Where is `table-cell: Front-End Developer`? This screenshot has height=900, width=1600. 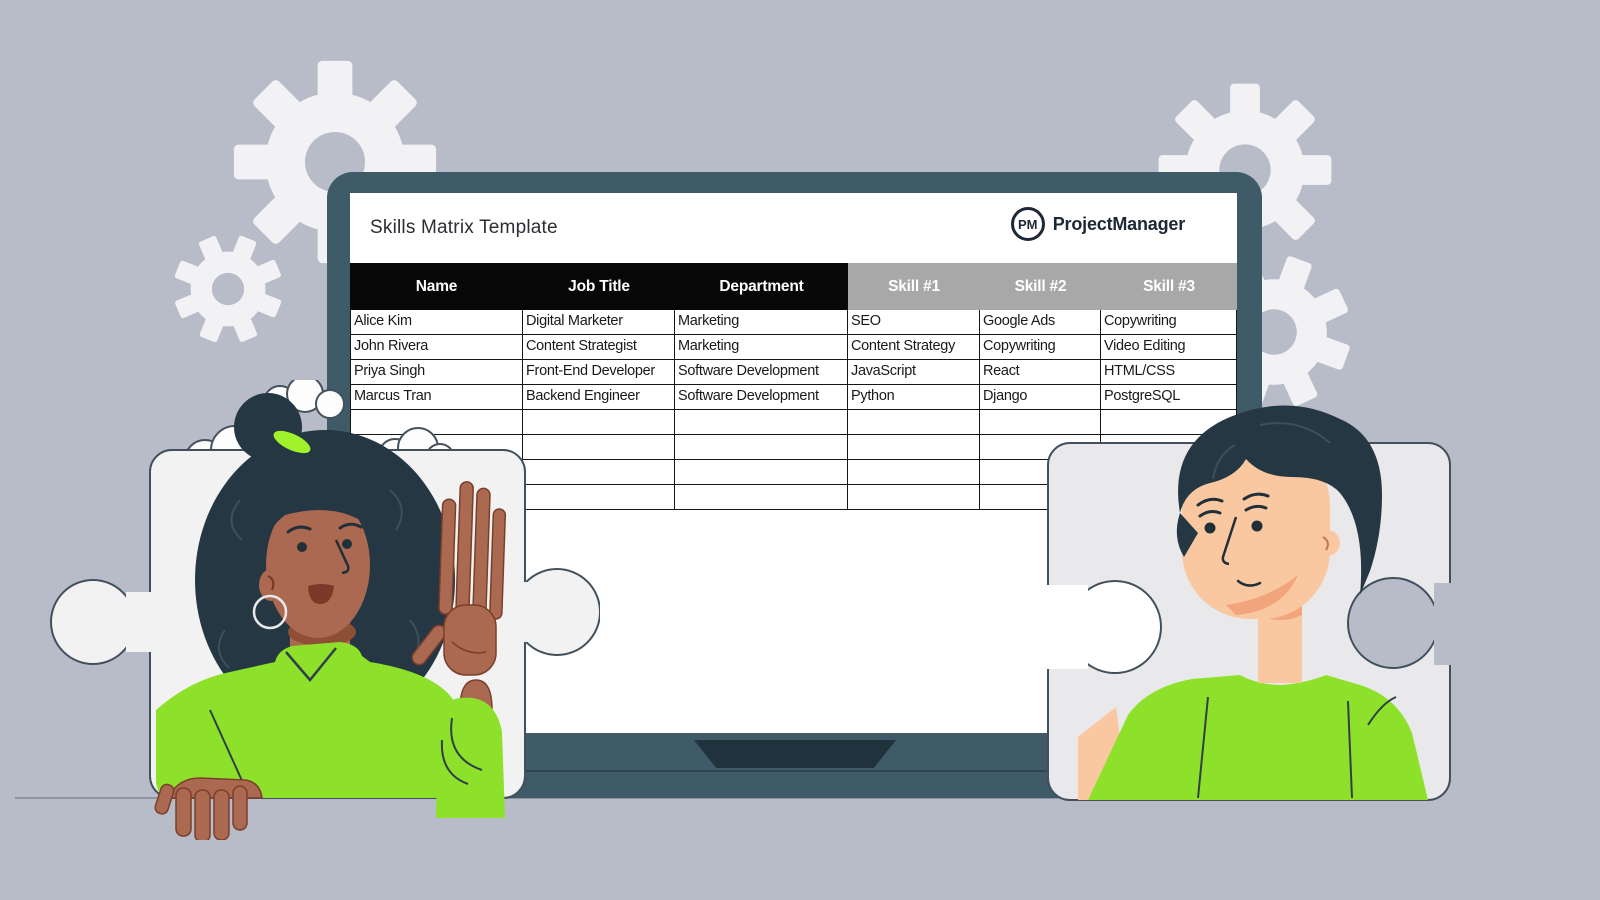
table-cell: Front-End Developer is located at coordinates (599, 372).